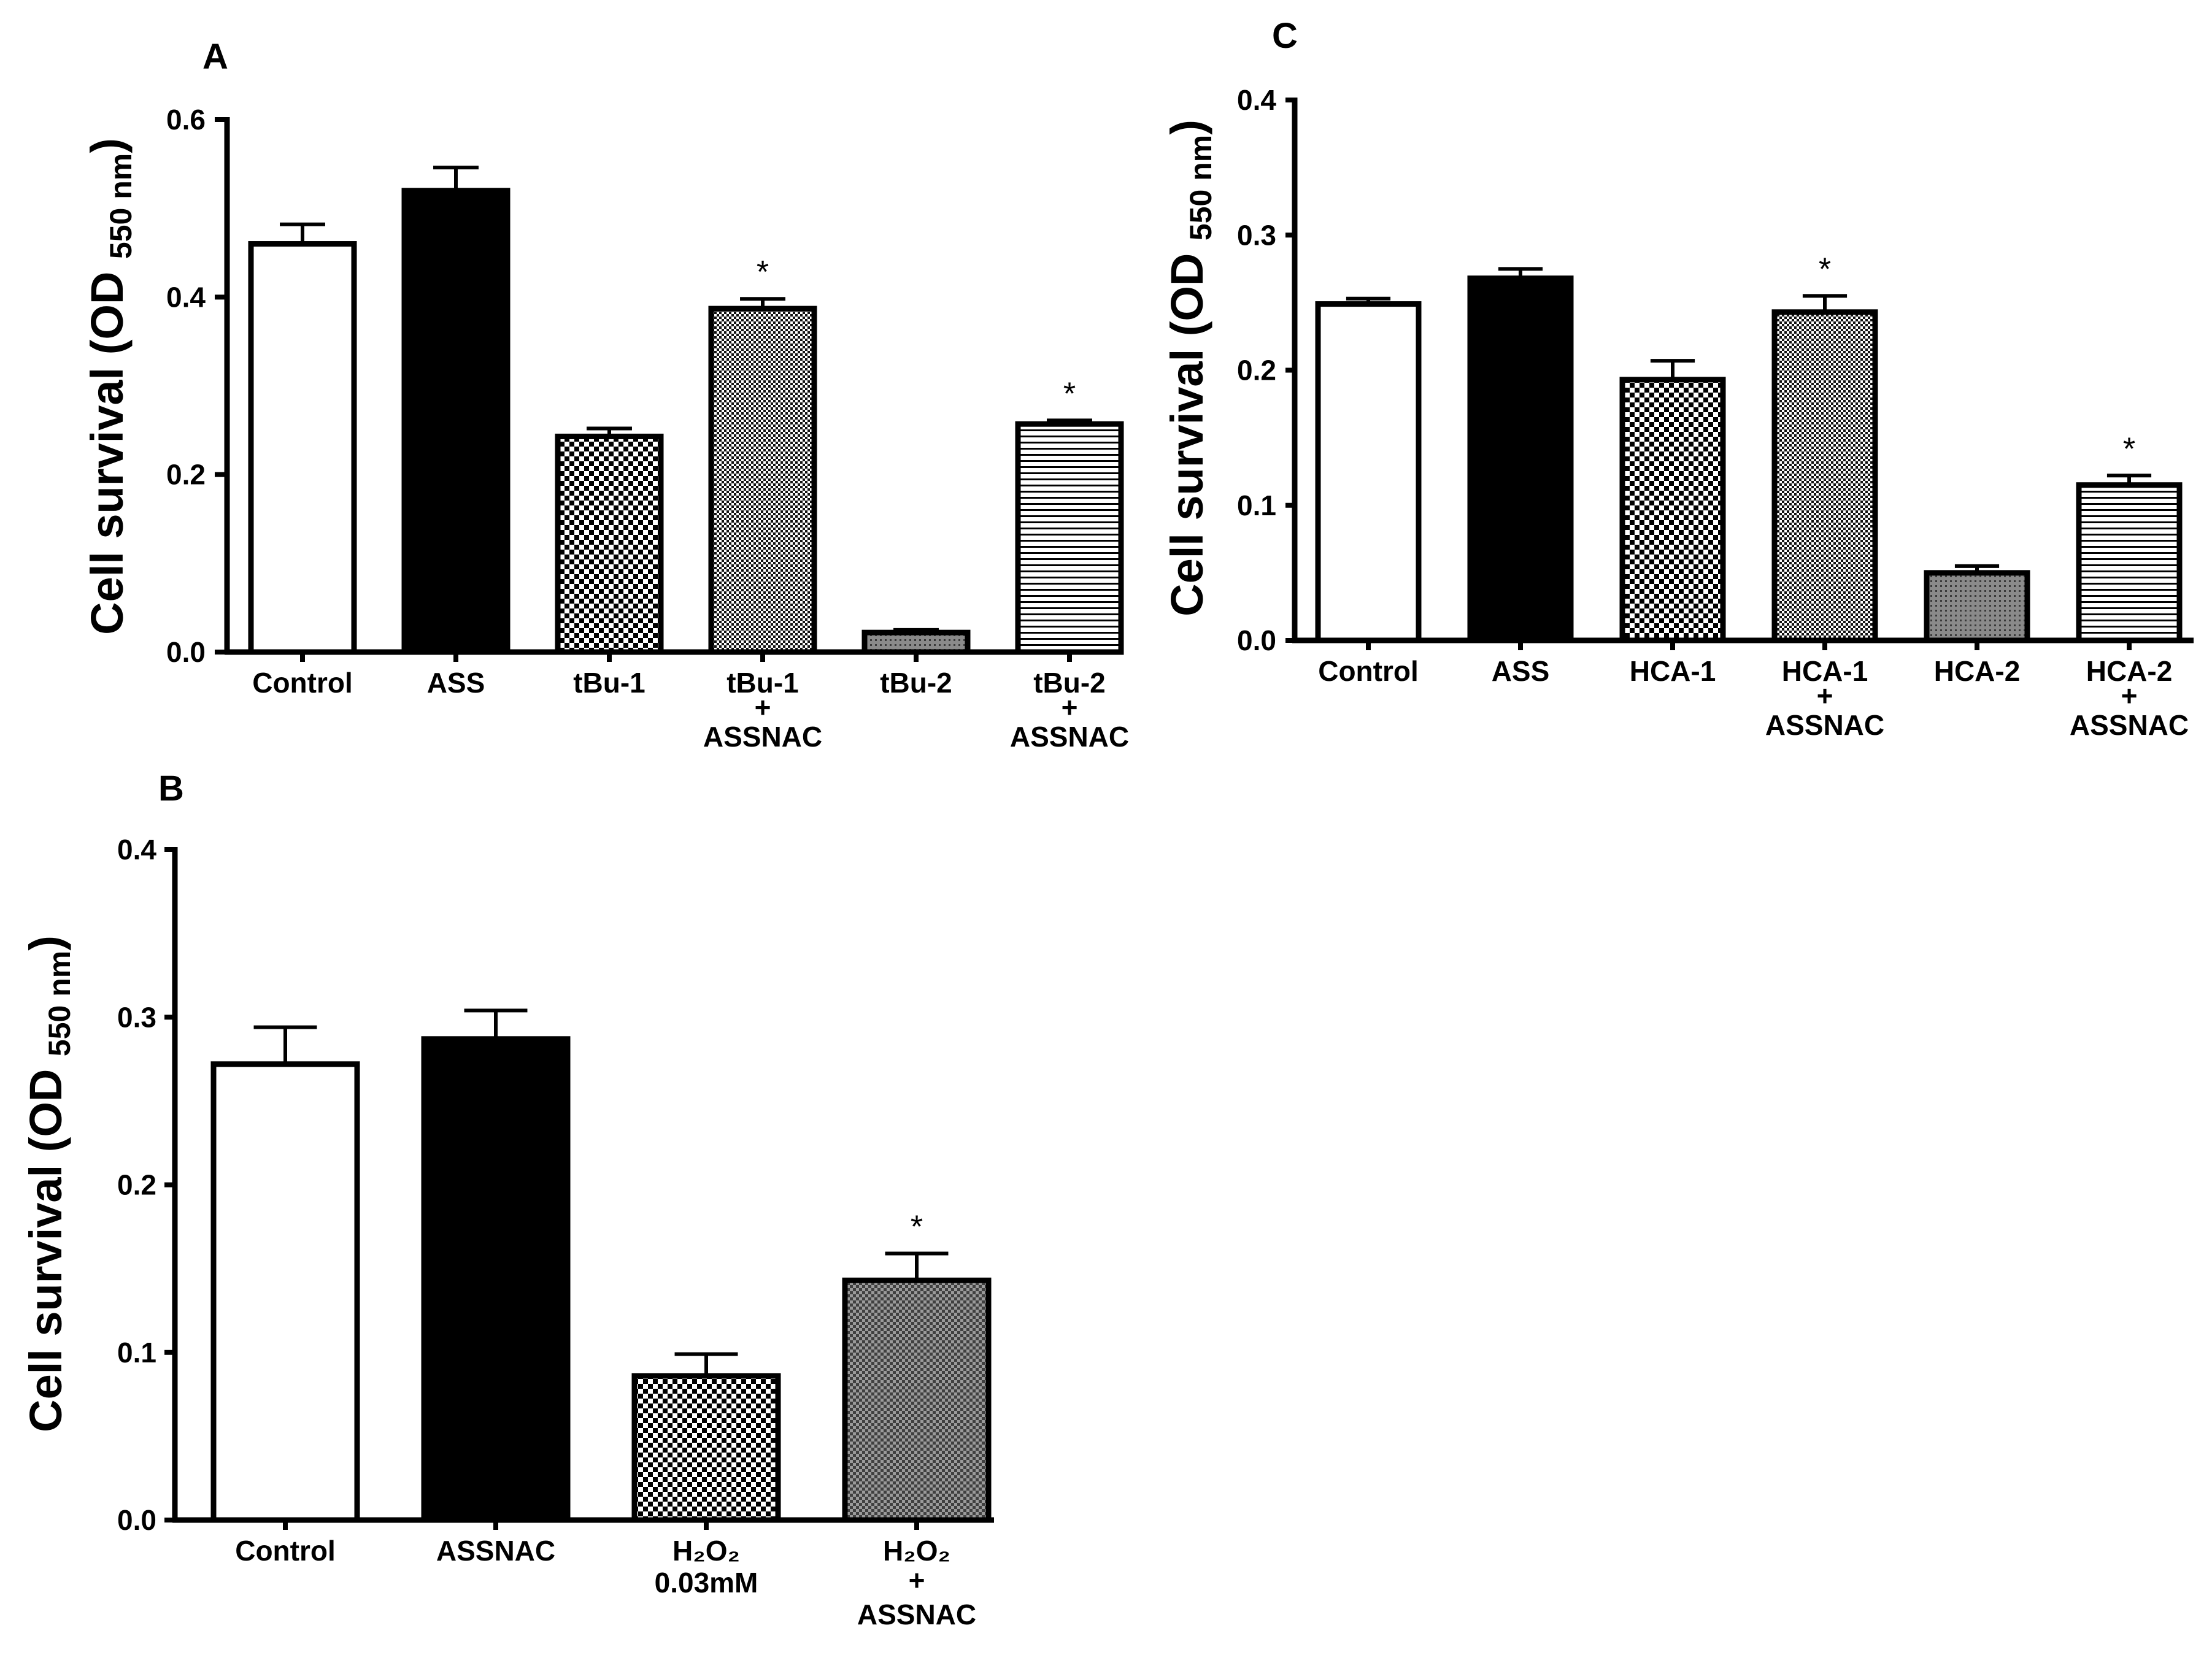 The height and width of the screenshot is (1674, 2212). What do you see at coordinates (706, 1583) in the screenshot?
I see `x-category-label: 0.03mM` at bounding box center [706, 1583].